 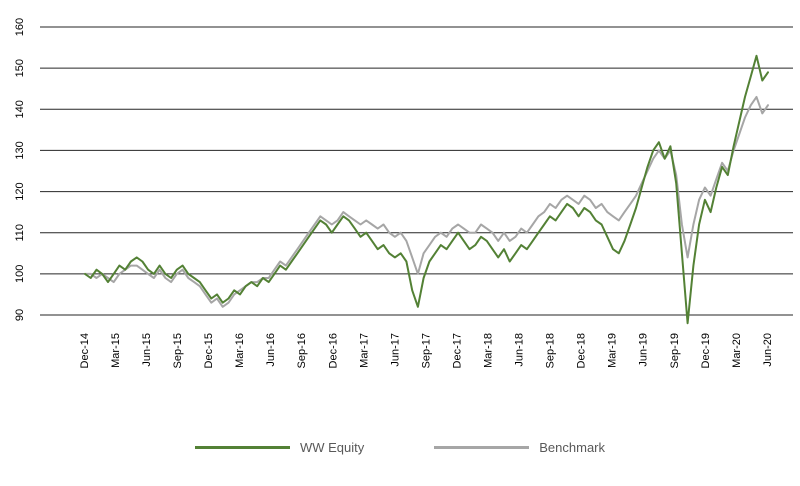 I want to click on x-axis-tick-label: Mar-17, so click(x=364, y=350).